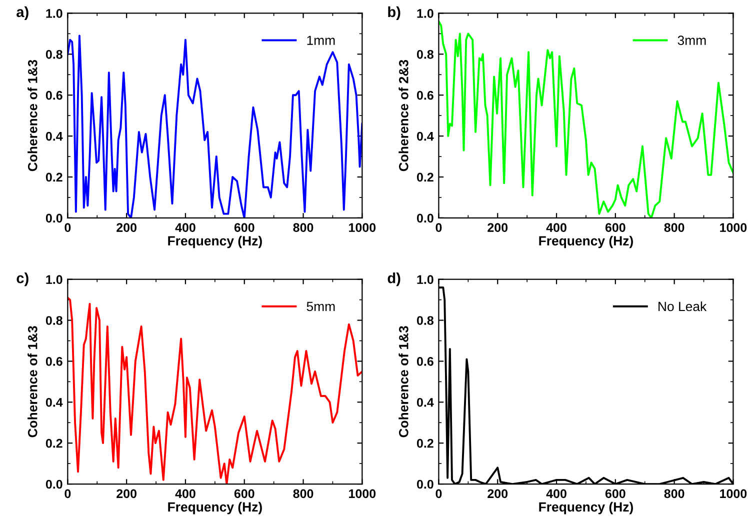 The image size is (752, 529). What do you see at coordinates (320, 307) in the screenshot?
I see `legend-label: 5mm` at bounding box center [320, 307].